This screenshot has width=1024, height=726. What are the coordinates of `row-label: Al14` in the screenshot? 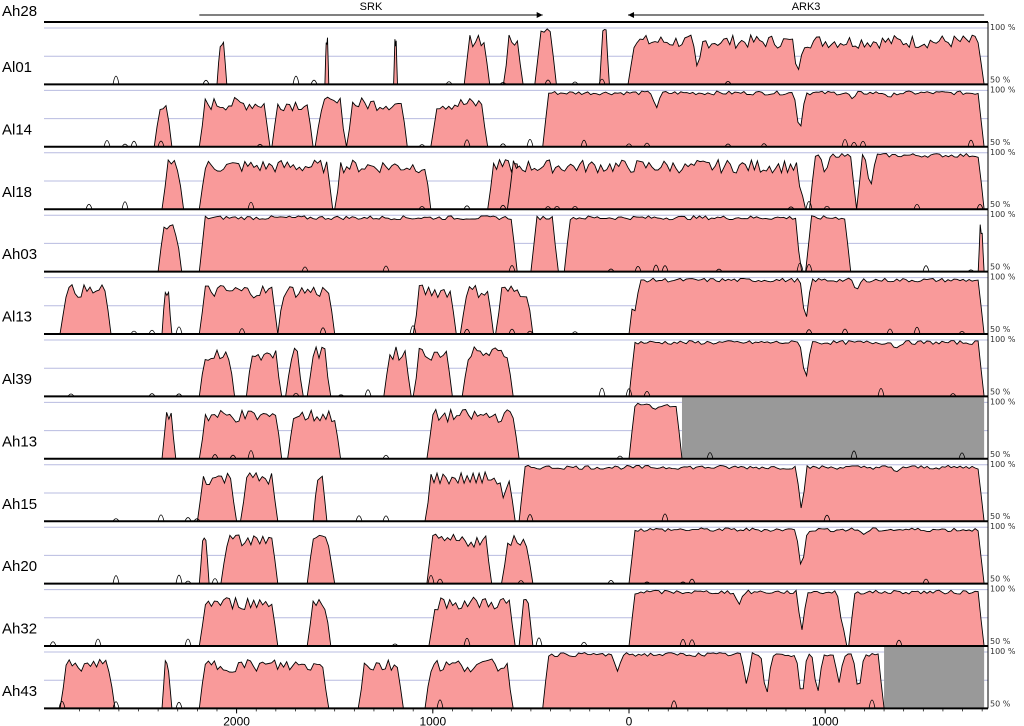 It's located at (17, 129).